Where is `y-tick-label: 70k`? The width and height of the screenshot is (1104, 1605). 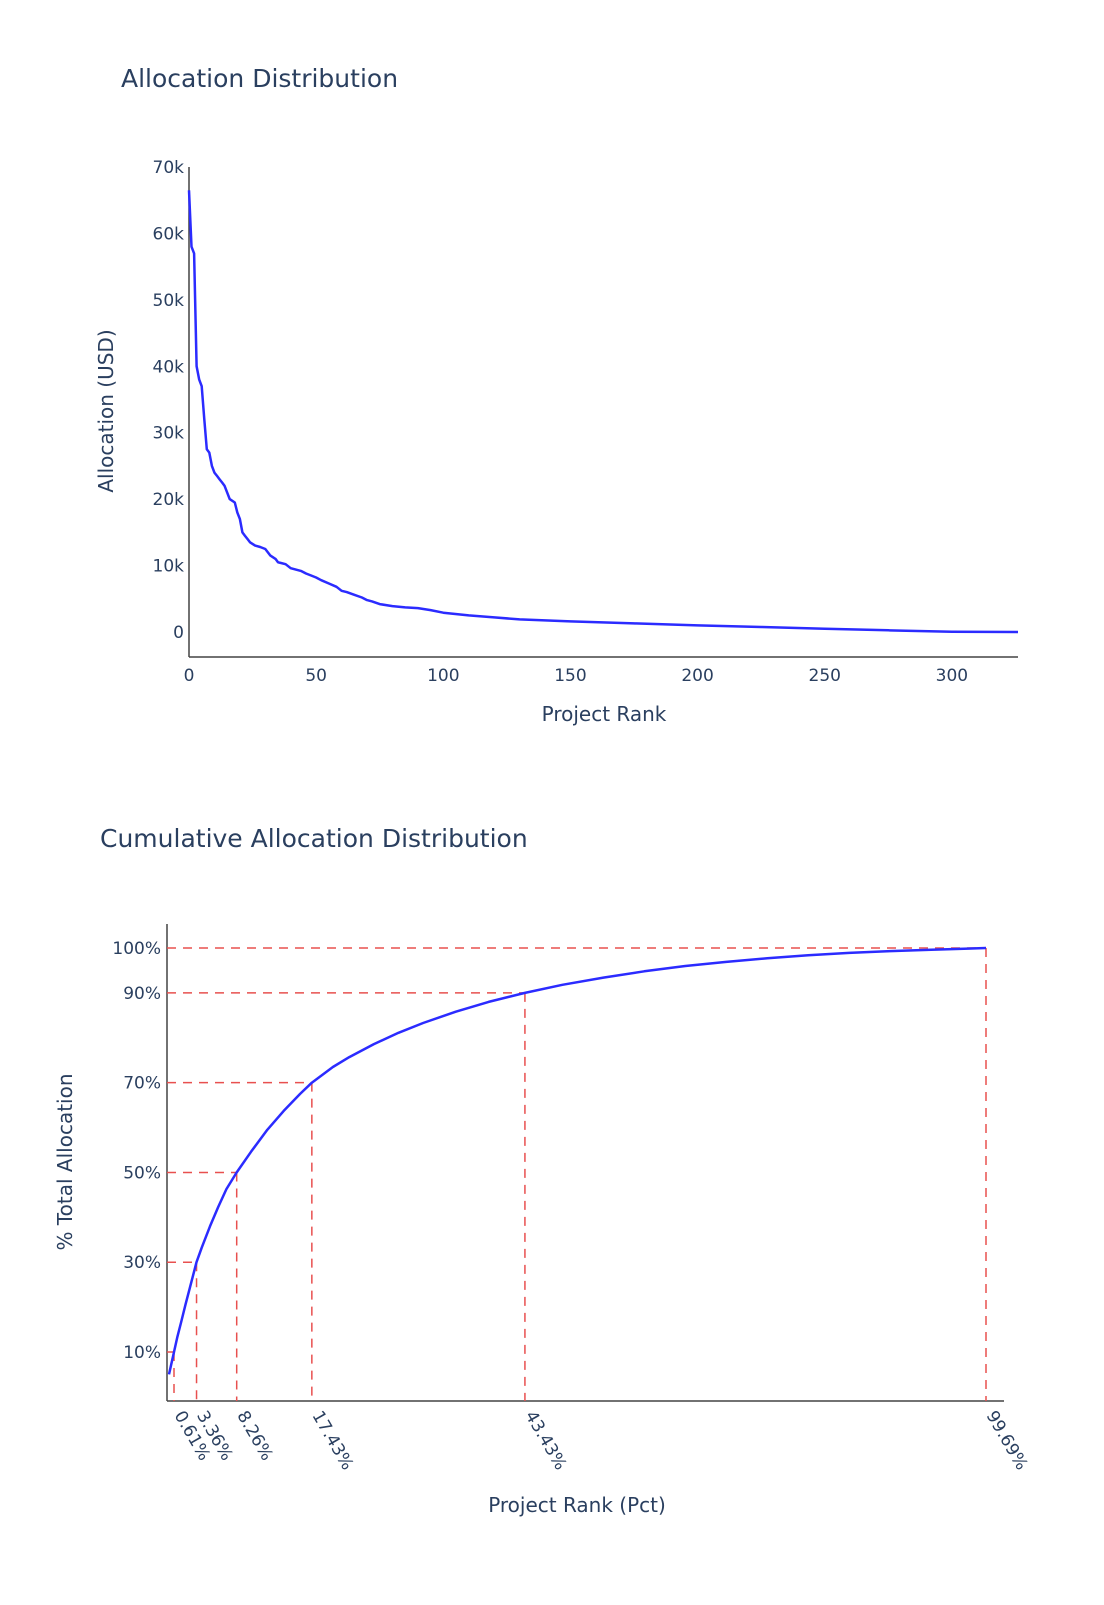
y-tick-label: 70k is located at coordinates (169, 168).